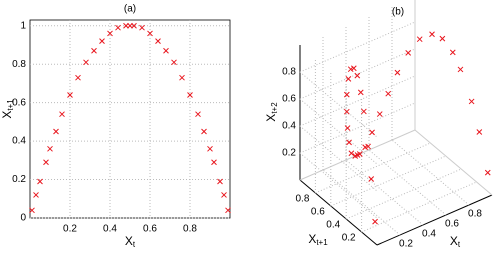 The height and width of the screenshot is (254, 500). I want to click on y-tick-label: 0.2, so click(349, 238).